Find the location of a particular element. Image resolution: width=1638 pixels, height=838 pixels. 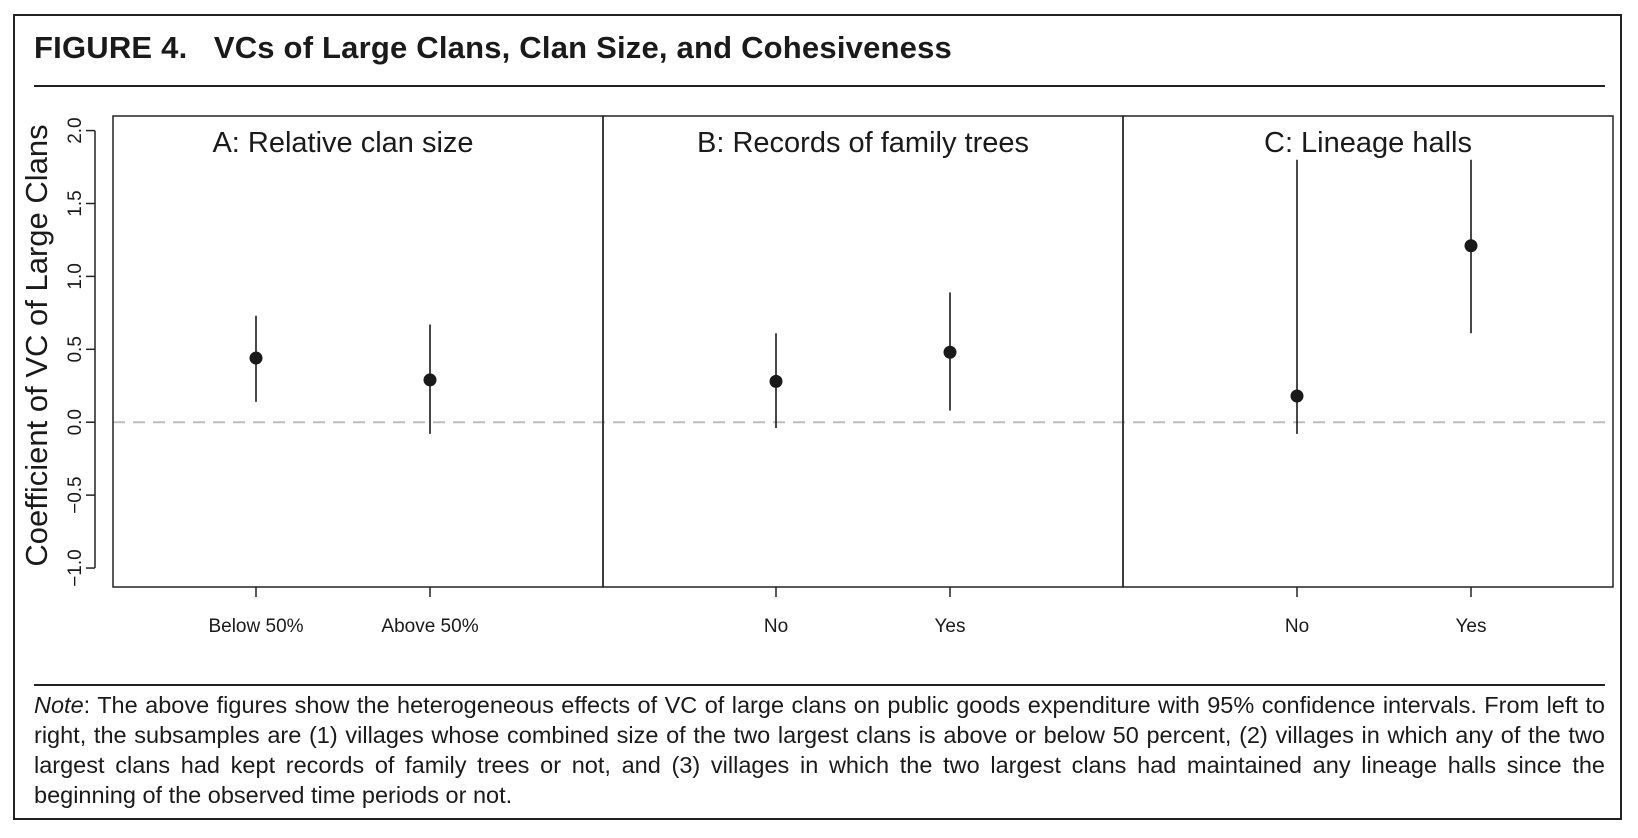

figure-number: FIGURE 4. is located at coordinates (111, 47).